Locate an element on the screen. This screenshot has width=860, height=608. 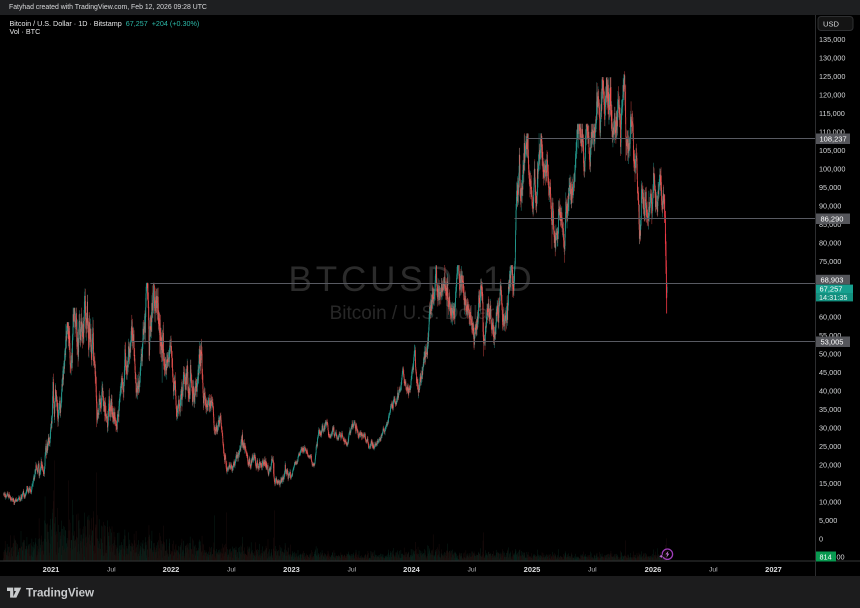
svg-text: 120,000 is located at coordinates (832, 94).